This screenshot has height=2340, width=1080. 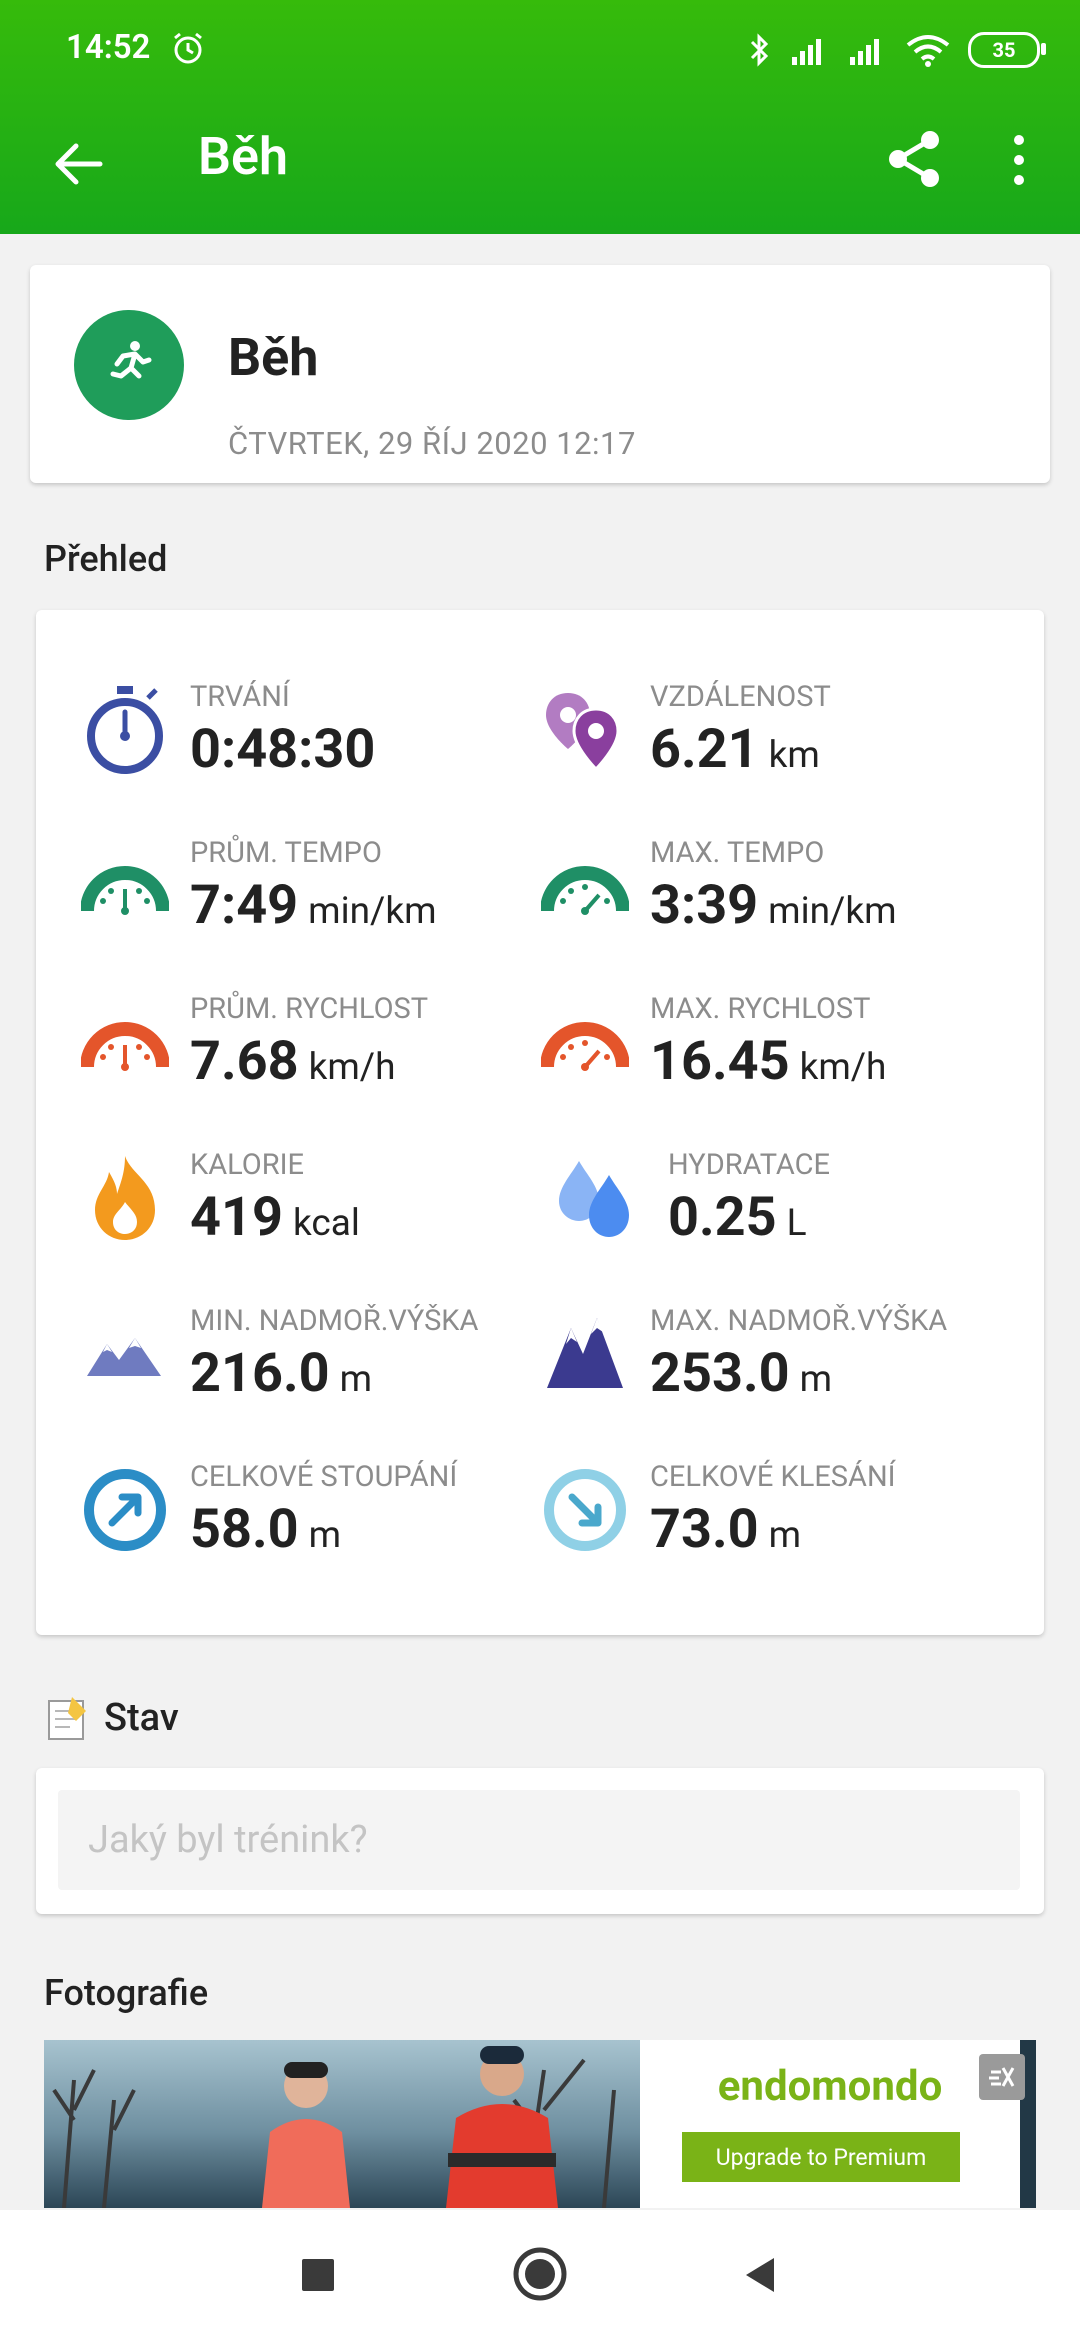 What do you see at coordinates (125, 1354) in the screenshot?
I see `mountains-low-icon` at bounding box center [125, 1354].